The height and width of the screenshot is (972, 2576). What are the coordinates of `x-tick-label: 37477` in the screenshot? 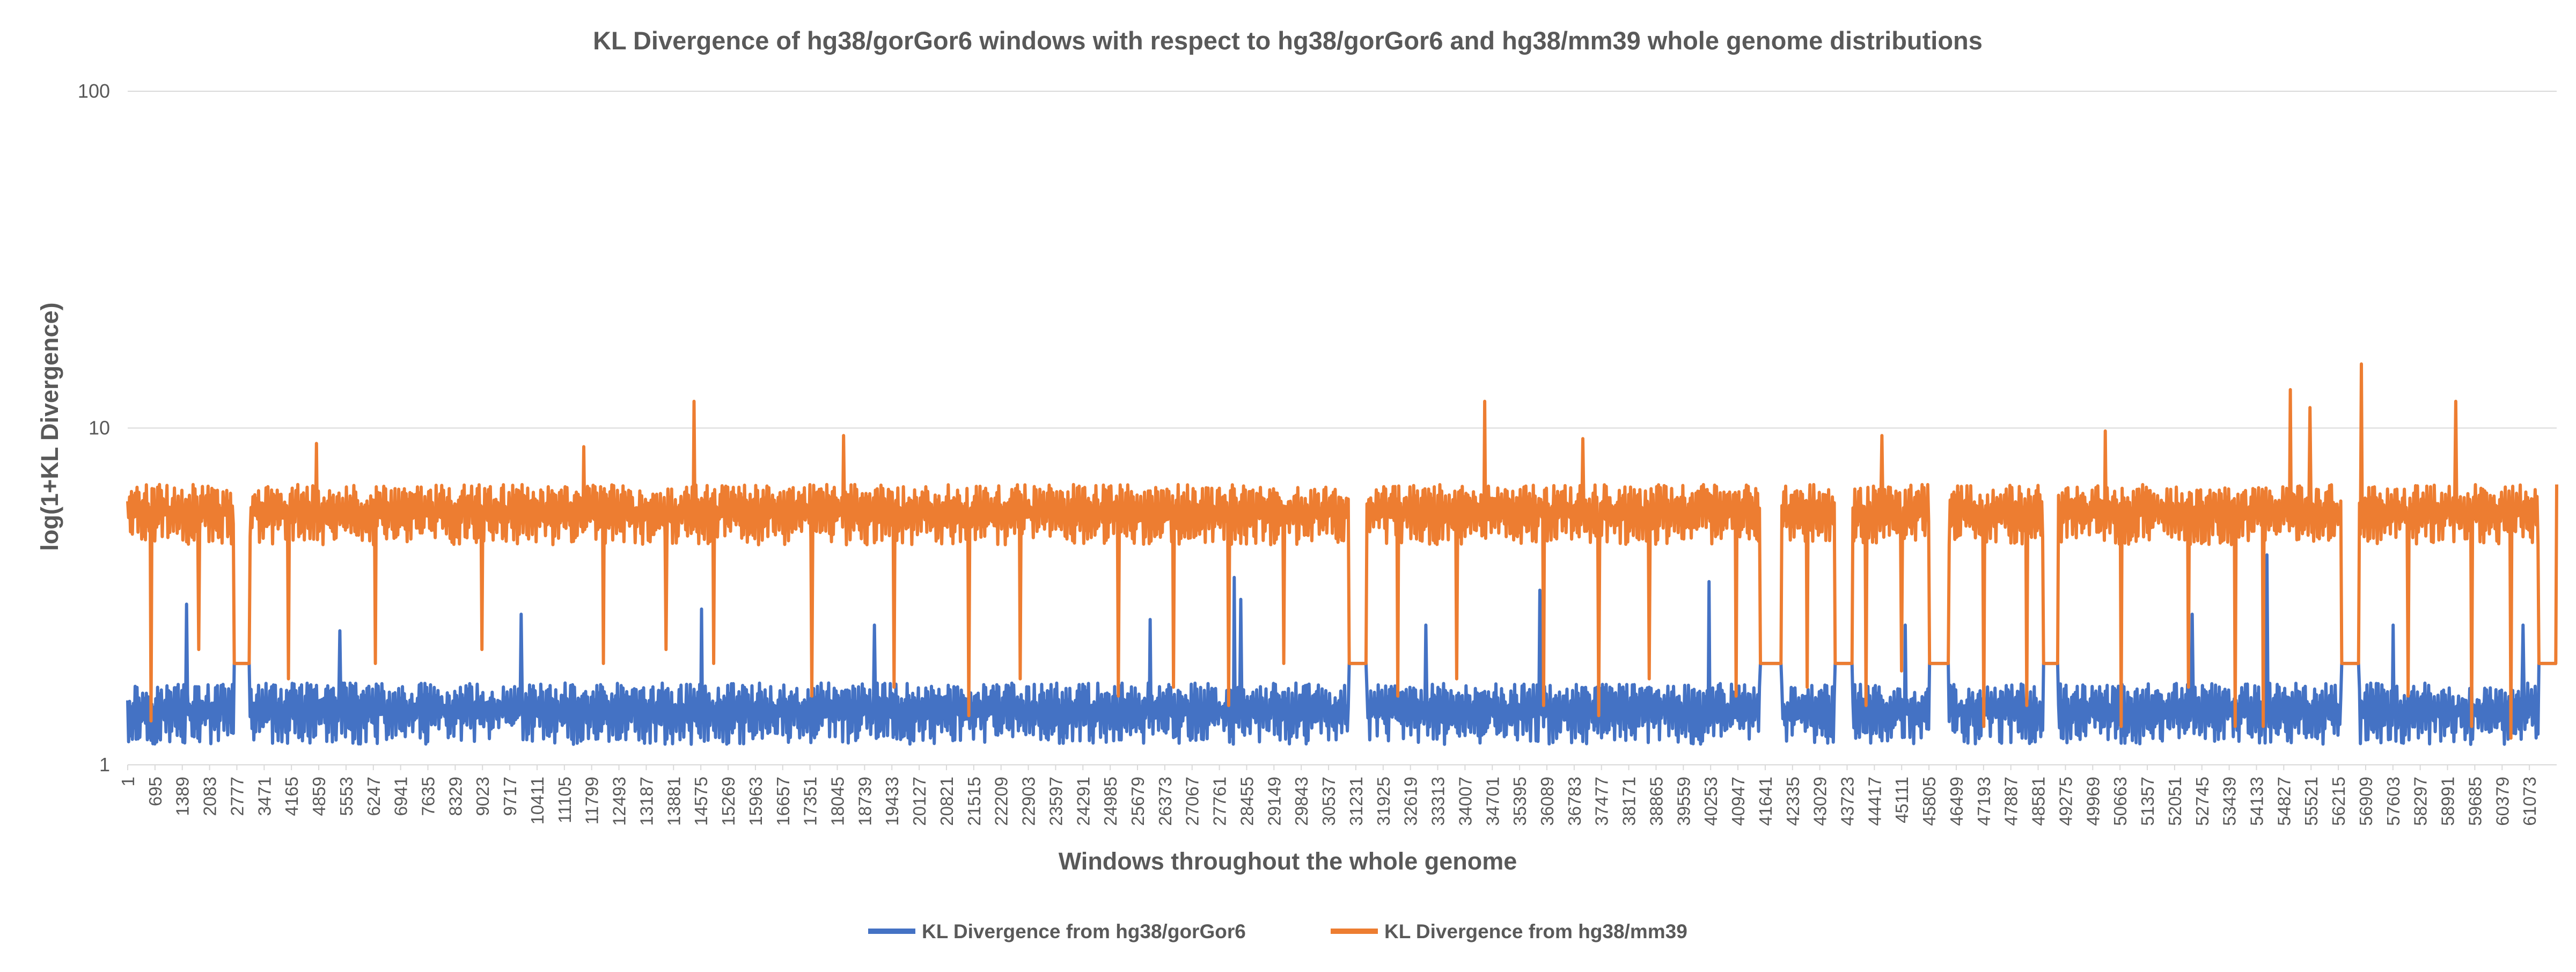 It's located at (1602, 801).